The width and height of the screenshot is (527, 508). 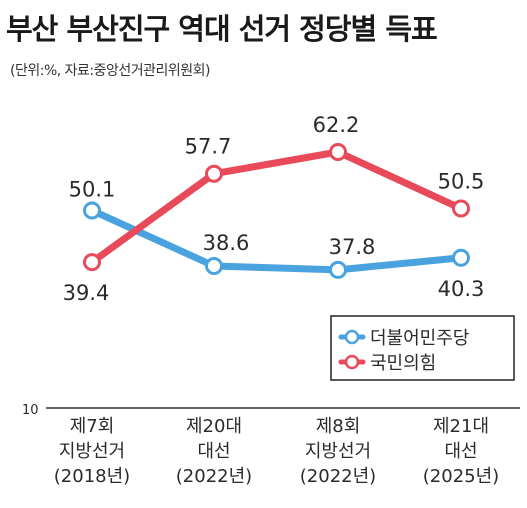 I want to click on x-tick-label-3-0: 제21대, so click(x=461, y=426).